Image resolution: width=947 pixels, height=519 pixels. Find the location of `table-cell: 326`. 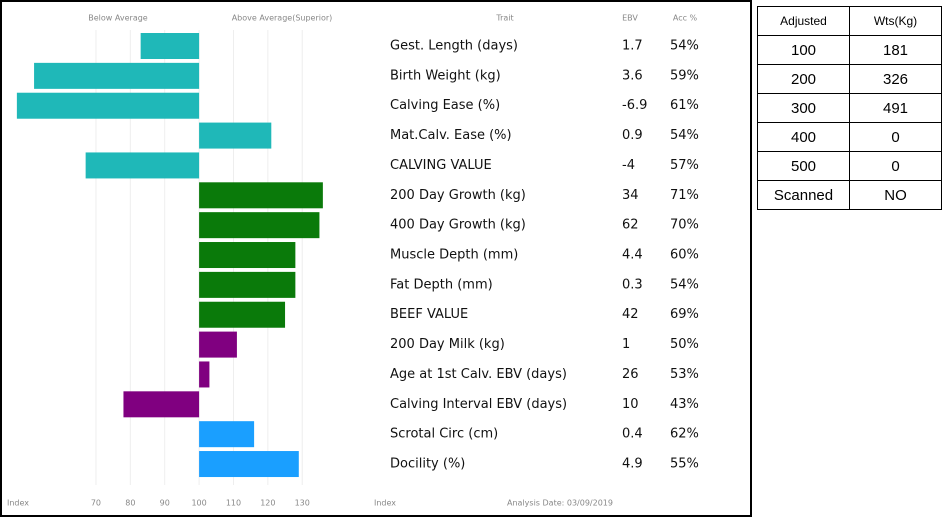

table-cell: 326 is located at coordinates (895, 79).